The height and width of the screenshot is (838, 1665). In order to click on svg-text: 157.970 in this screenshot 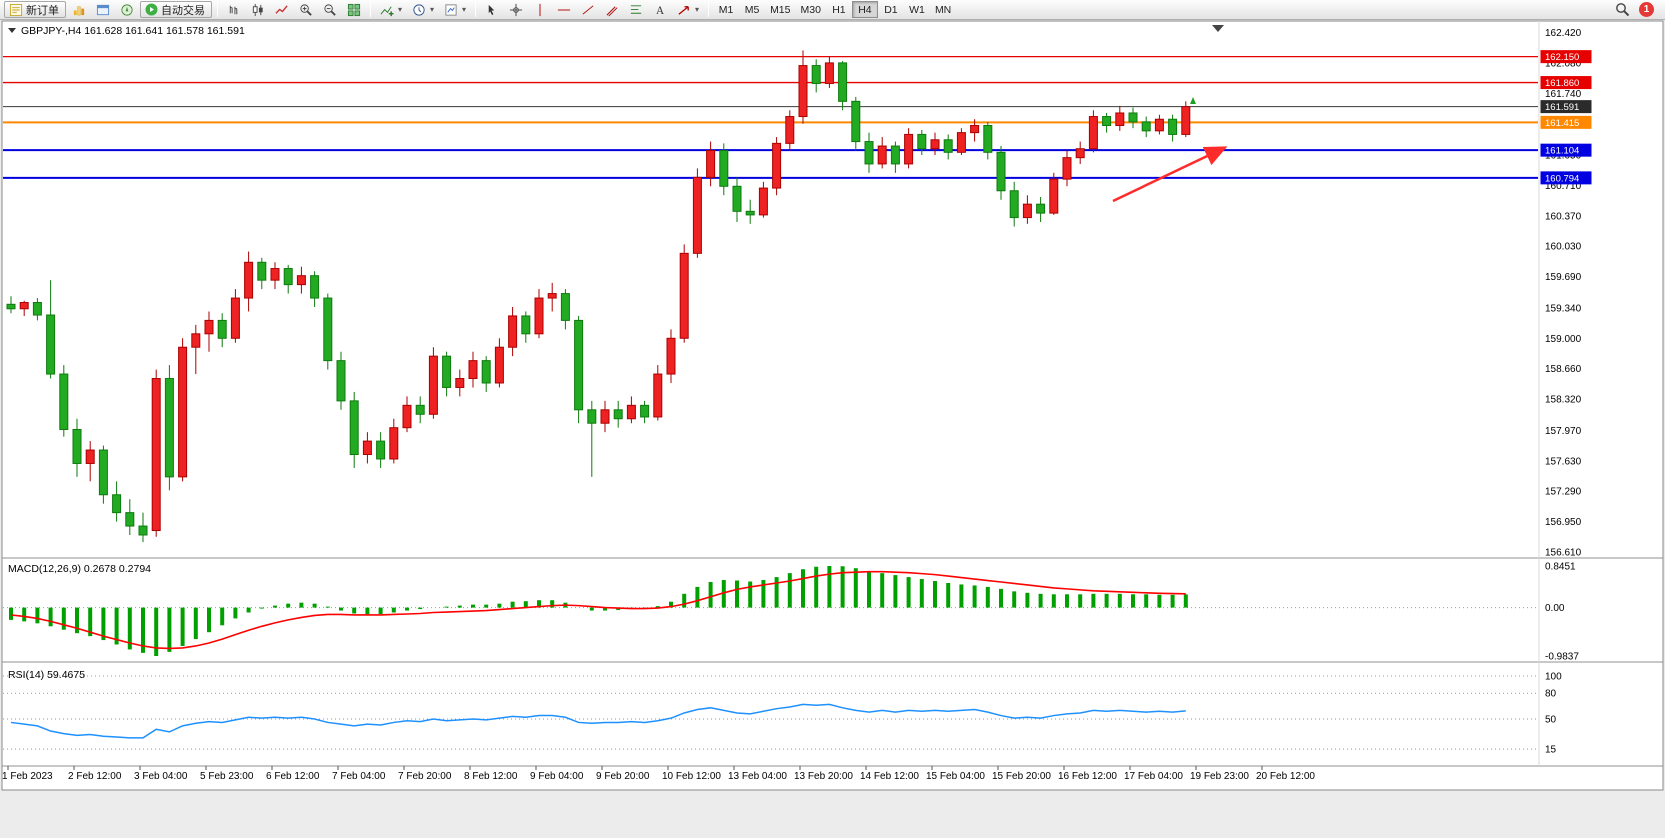, I will do `click(1563, 431)`.